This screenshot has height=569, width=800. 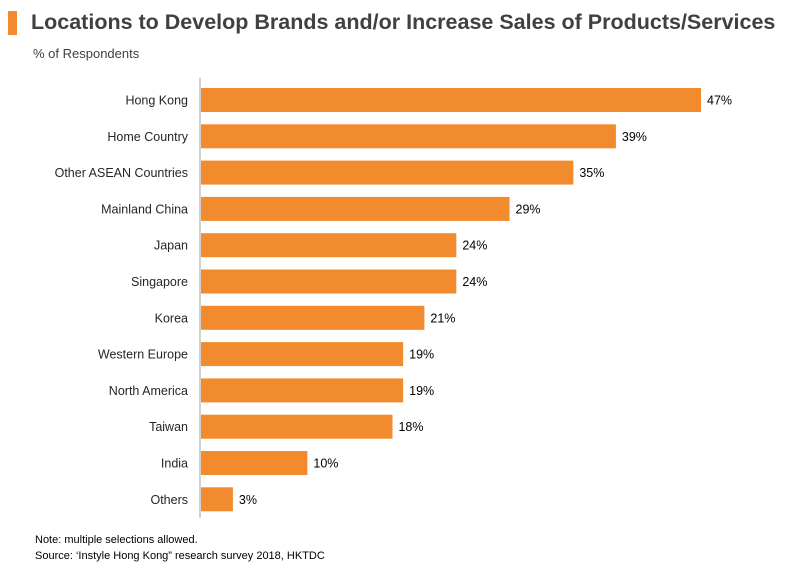 What do you see at coordinates (12, 23) in the screenshot?
I see `title-accent-bar` at bounding box center [12, 23].